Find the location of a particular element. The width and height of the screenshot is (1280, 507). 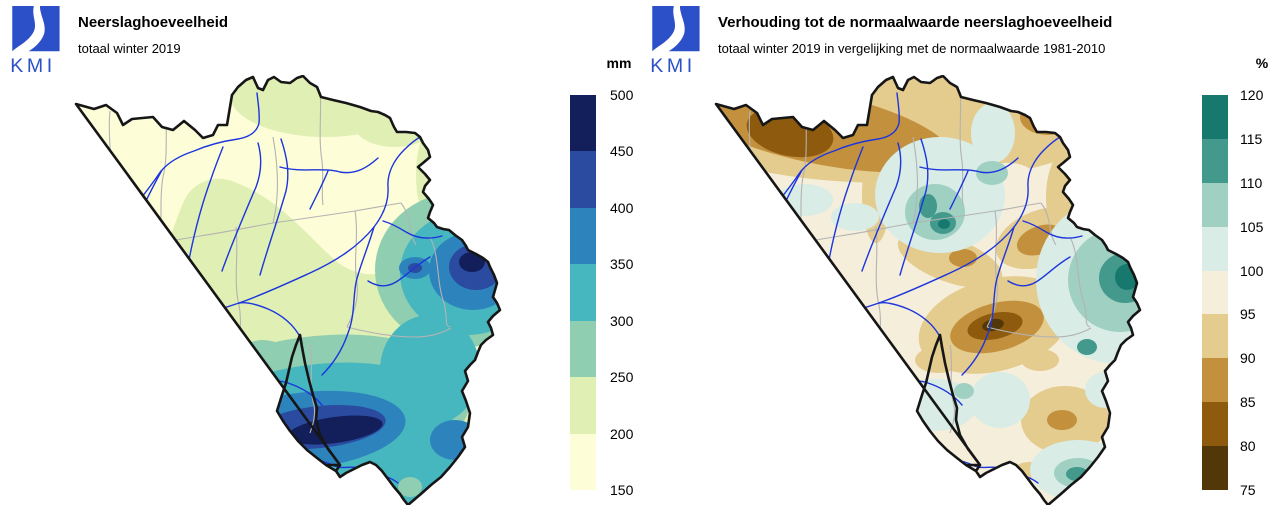

legend-unit-label: mm is located at coordinates (619, 63).